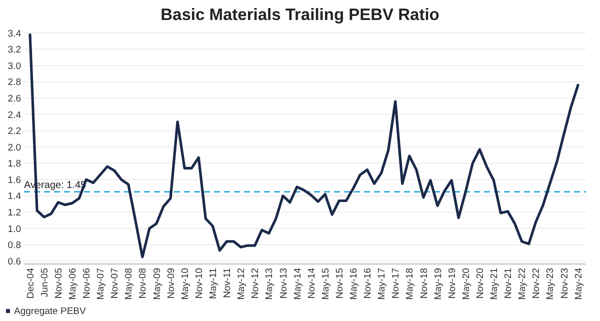 This screenshot has width=600, height=321. I want to click on x-tick-label: Nov-05, so click(58, 283).